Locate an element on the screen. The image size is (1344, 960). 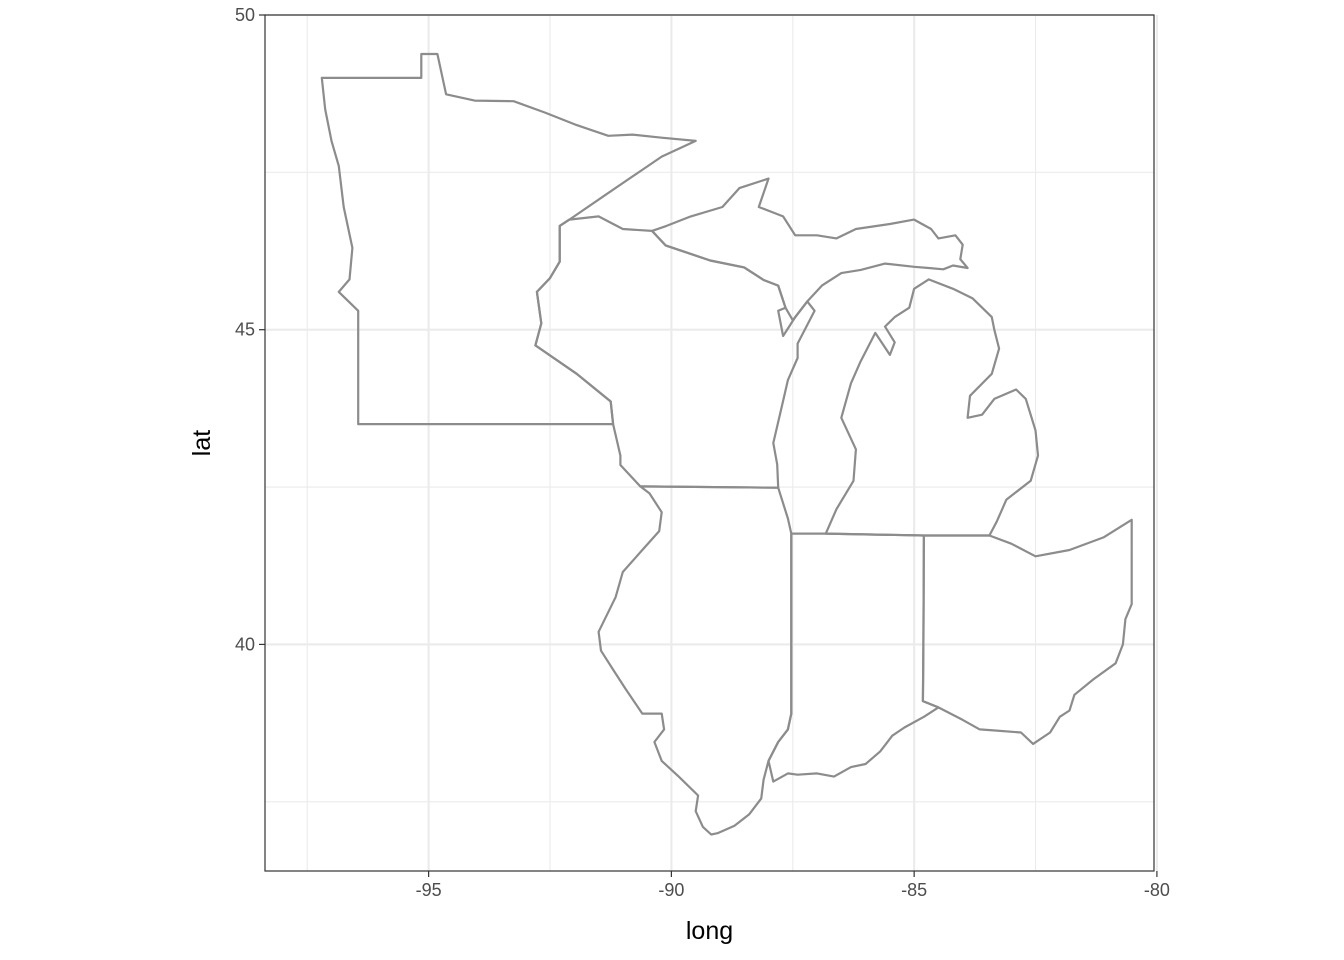
y-axis-title: lat is located at coordinates (202, 443).